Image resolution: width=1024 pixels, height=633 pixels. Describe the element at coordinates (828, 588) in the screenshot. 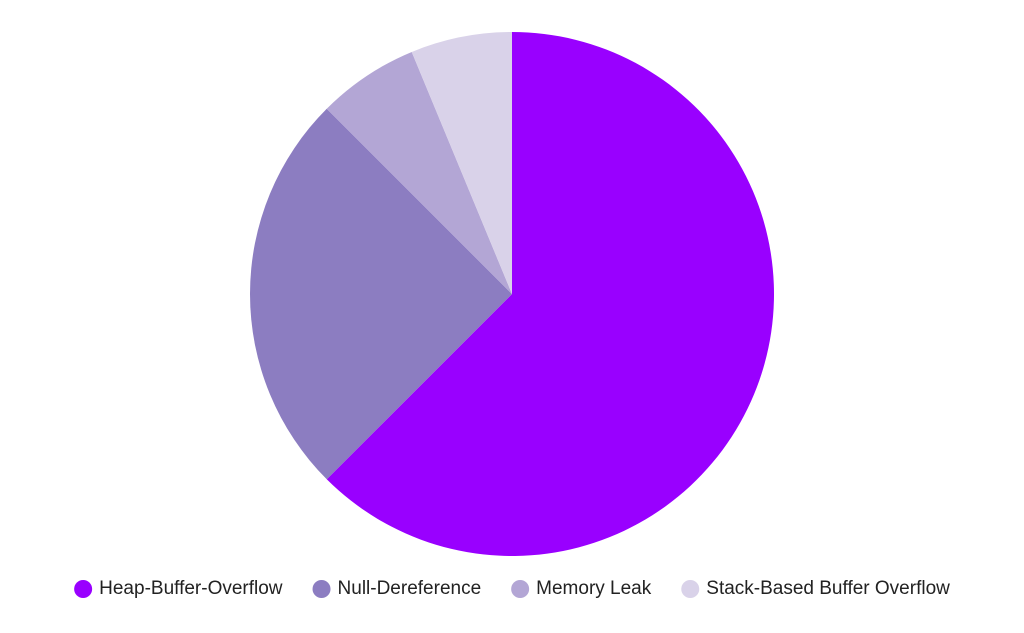

I see `legend-label: Stack-Based Buffer Overflow` at that location.